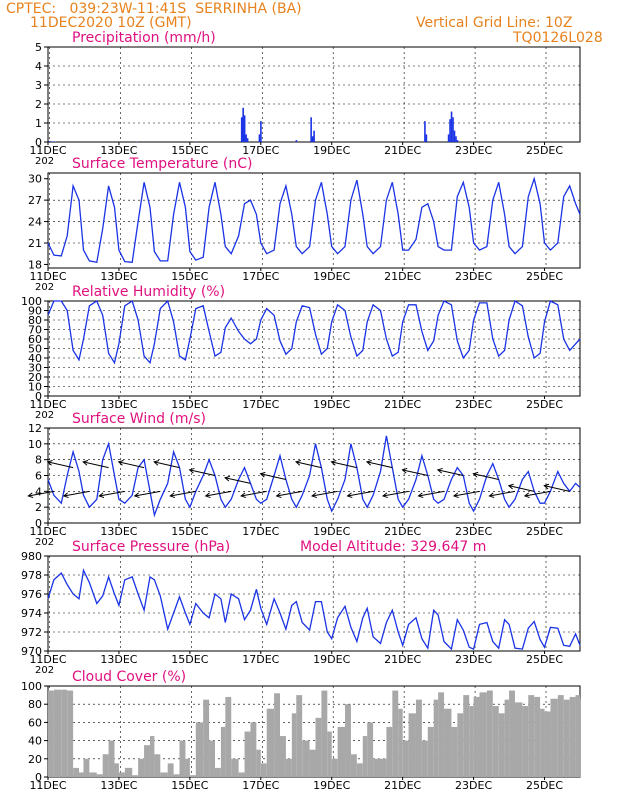 The width and height of the screenshot is (618, 800). Describe the element at coordinates (38, 396) in the screenshot. I see `panel-3-ytick-label-0: 0` at that location.